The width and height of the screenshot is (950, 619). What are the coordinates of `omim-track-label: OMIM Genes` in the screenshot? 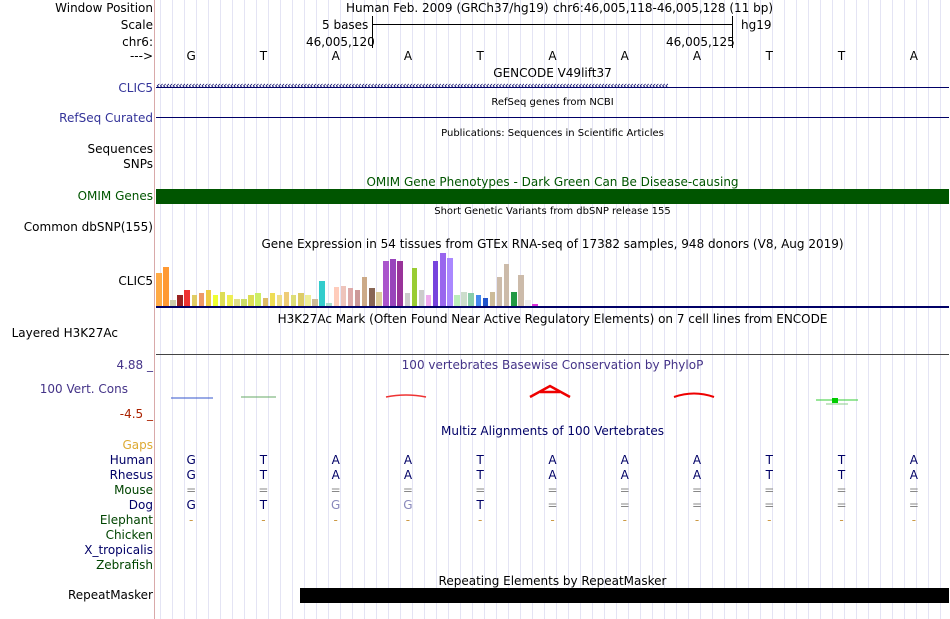 It's located at (115, 196).